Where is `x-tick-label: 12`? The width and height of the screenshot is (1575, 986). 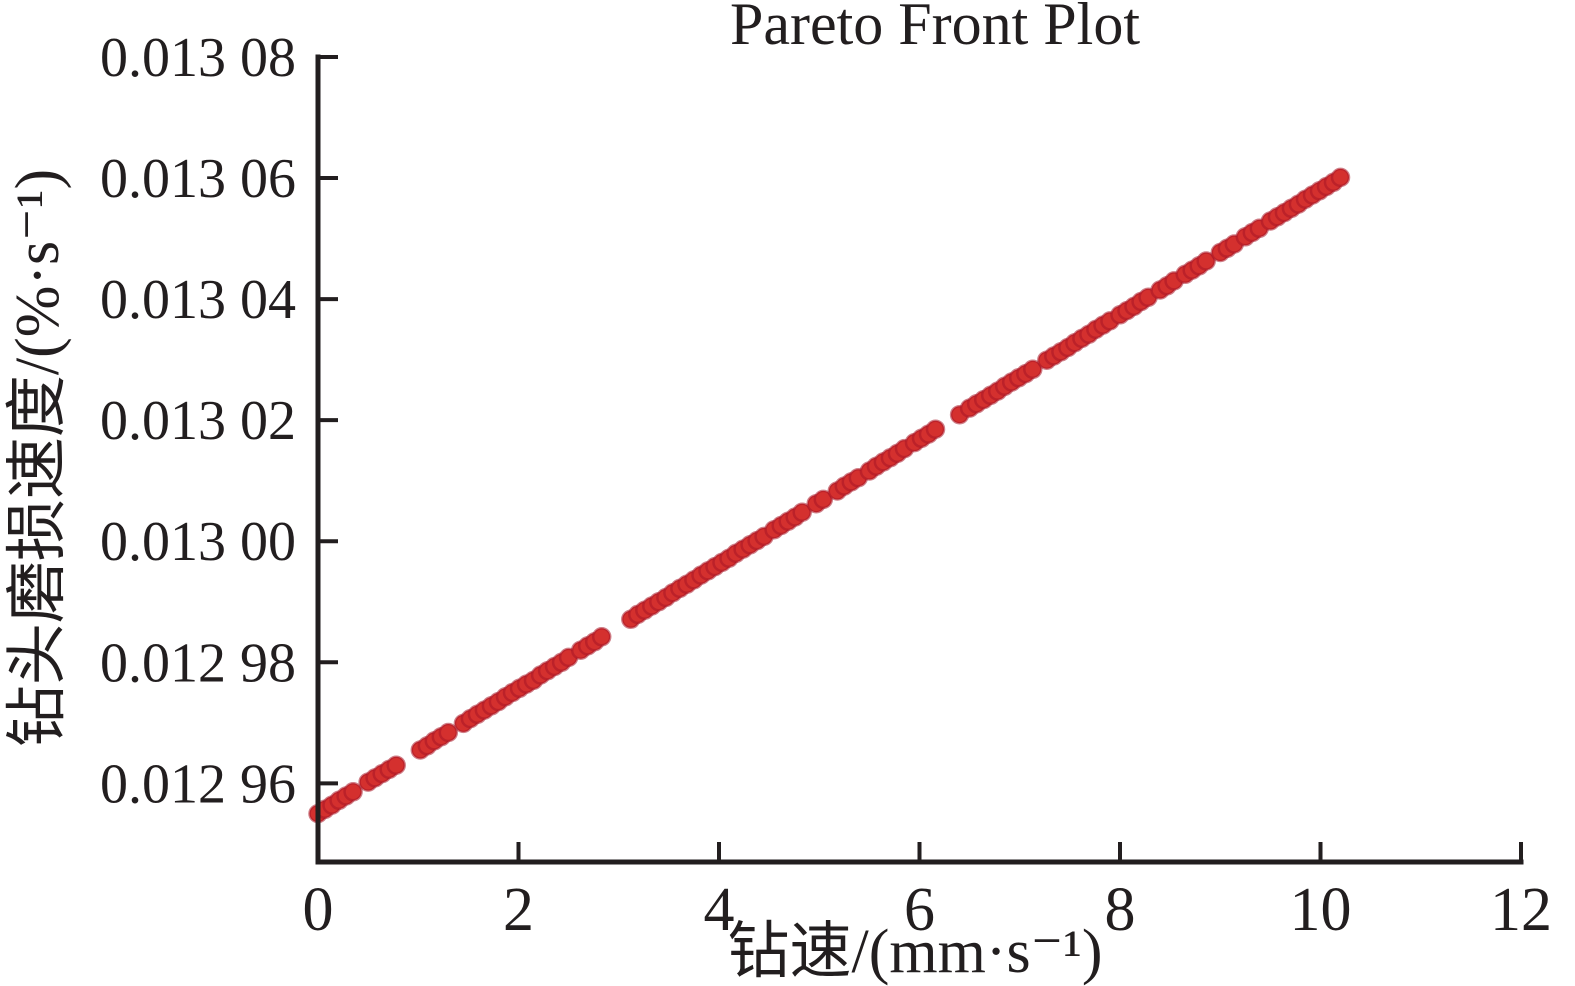 x-tick-label: 12 is located at coordinates (1521, 910).